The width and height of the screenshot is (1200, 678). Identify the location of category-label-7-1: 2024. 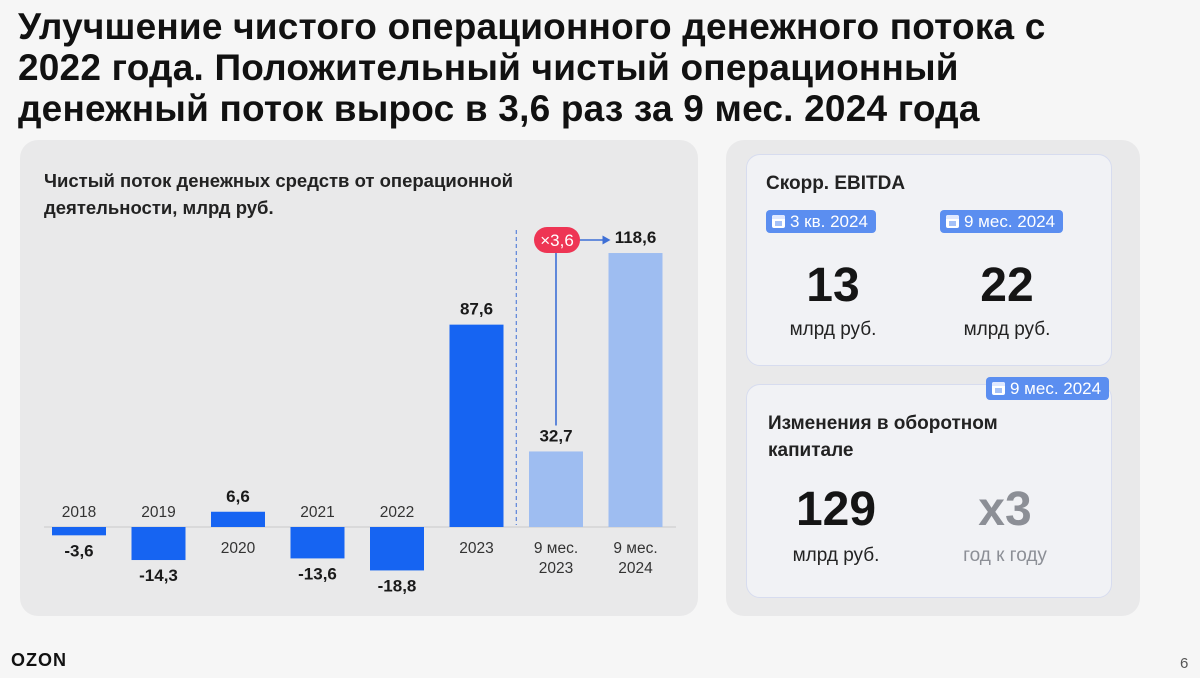
(635, 568).